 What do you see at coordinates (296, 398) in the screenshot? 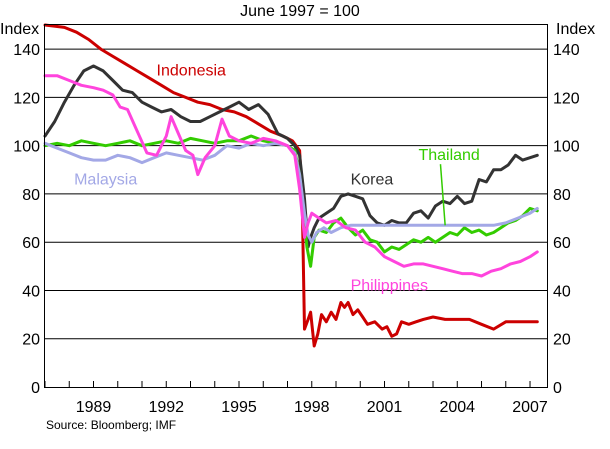
I see `x-tick-labels: 1989 1992 1995 1998 2001 2004 2007` at bounding box center [296, 398].